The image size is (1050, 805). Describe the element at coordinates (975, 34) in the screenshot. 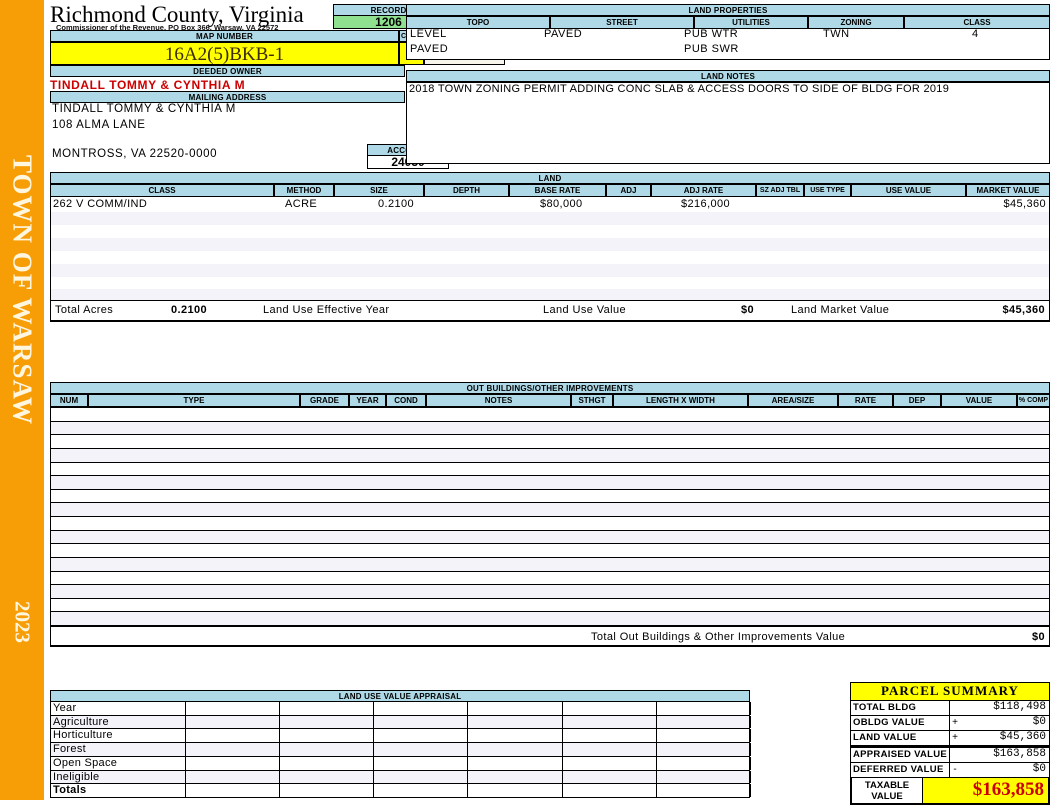

I see `lp-class-1: 4` at that location.